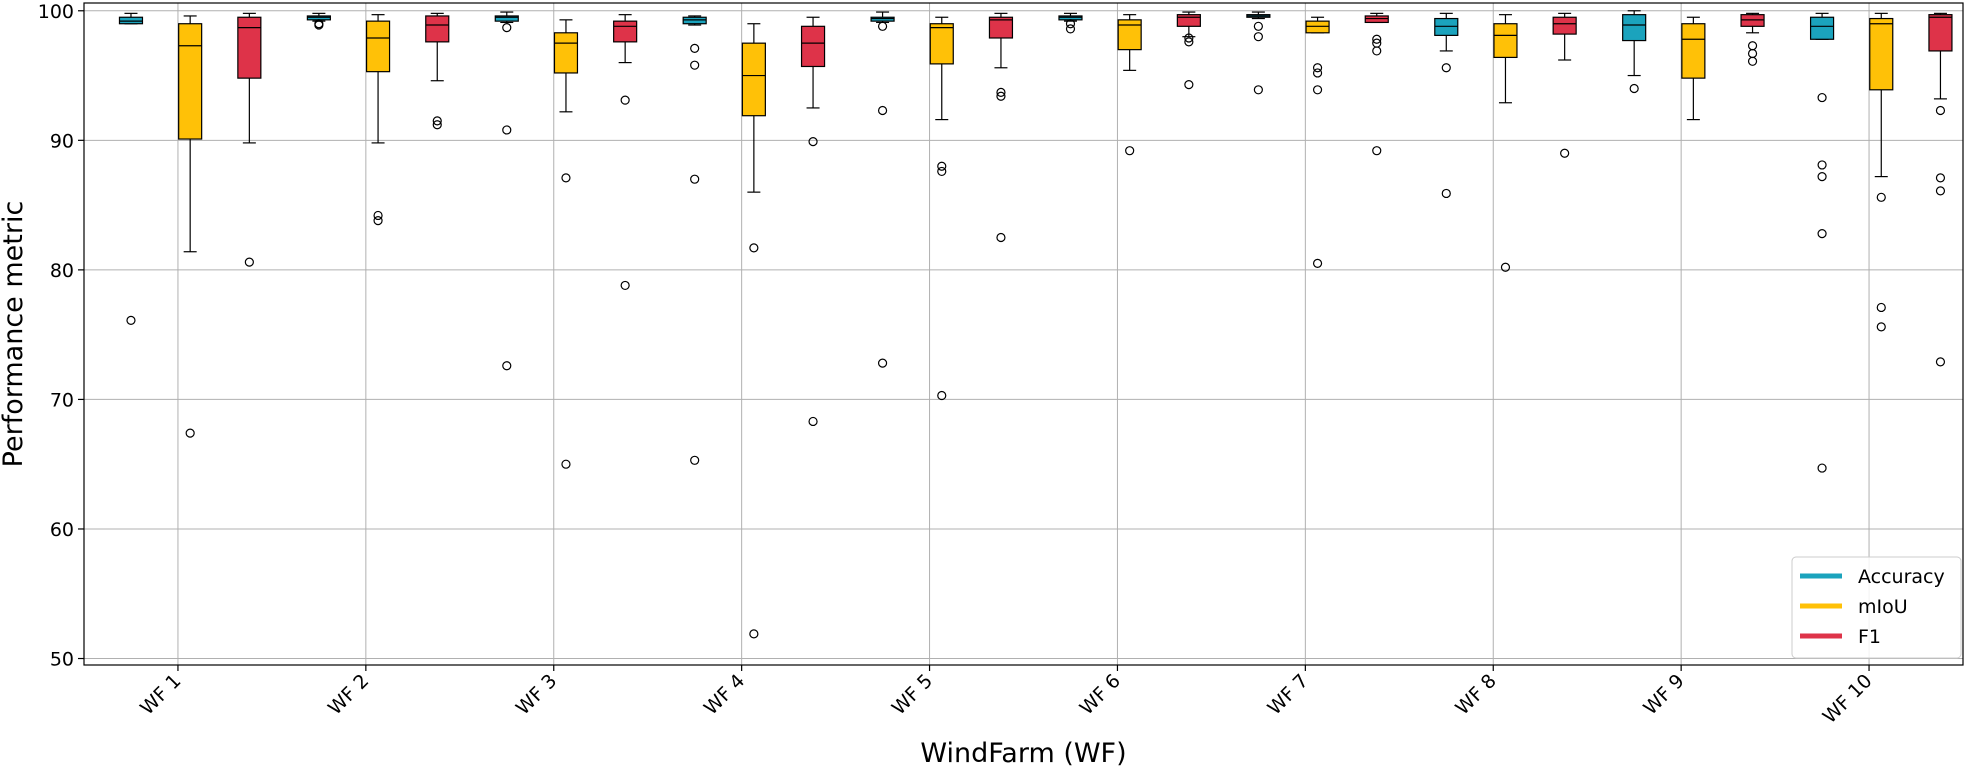 The image size is (1973, 769). Describe the element at coordinates (62, 660) in the screenshot. I see `y-tick-label: 50` at that location.